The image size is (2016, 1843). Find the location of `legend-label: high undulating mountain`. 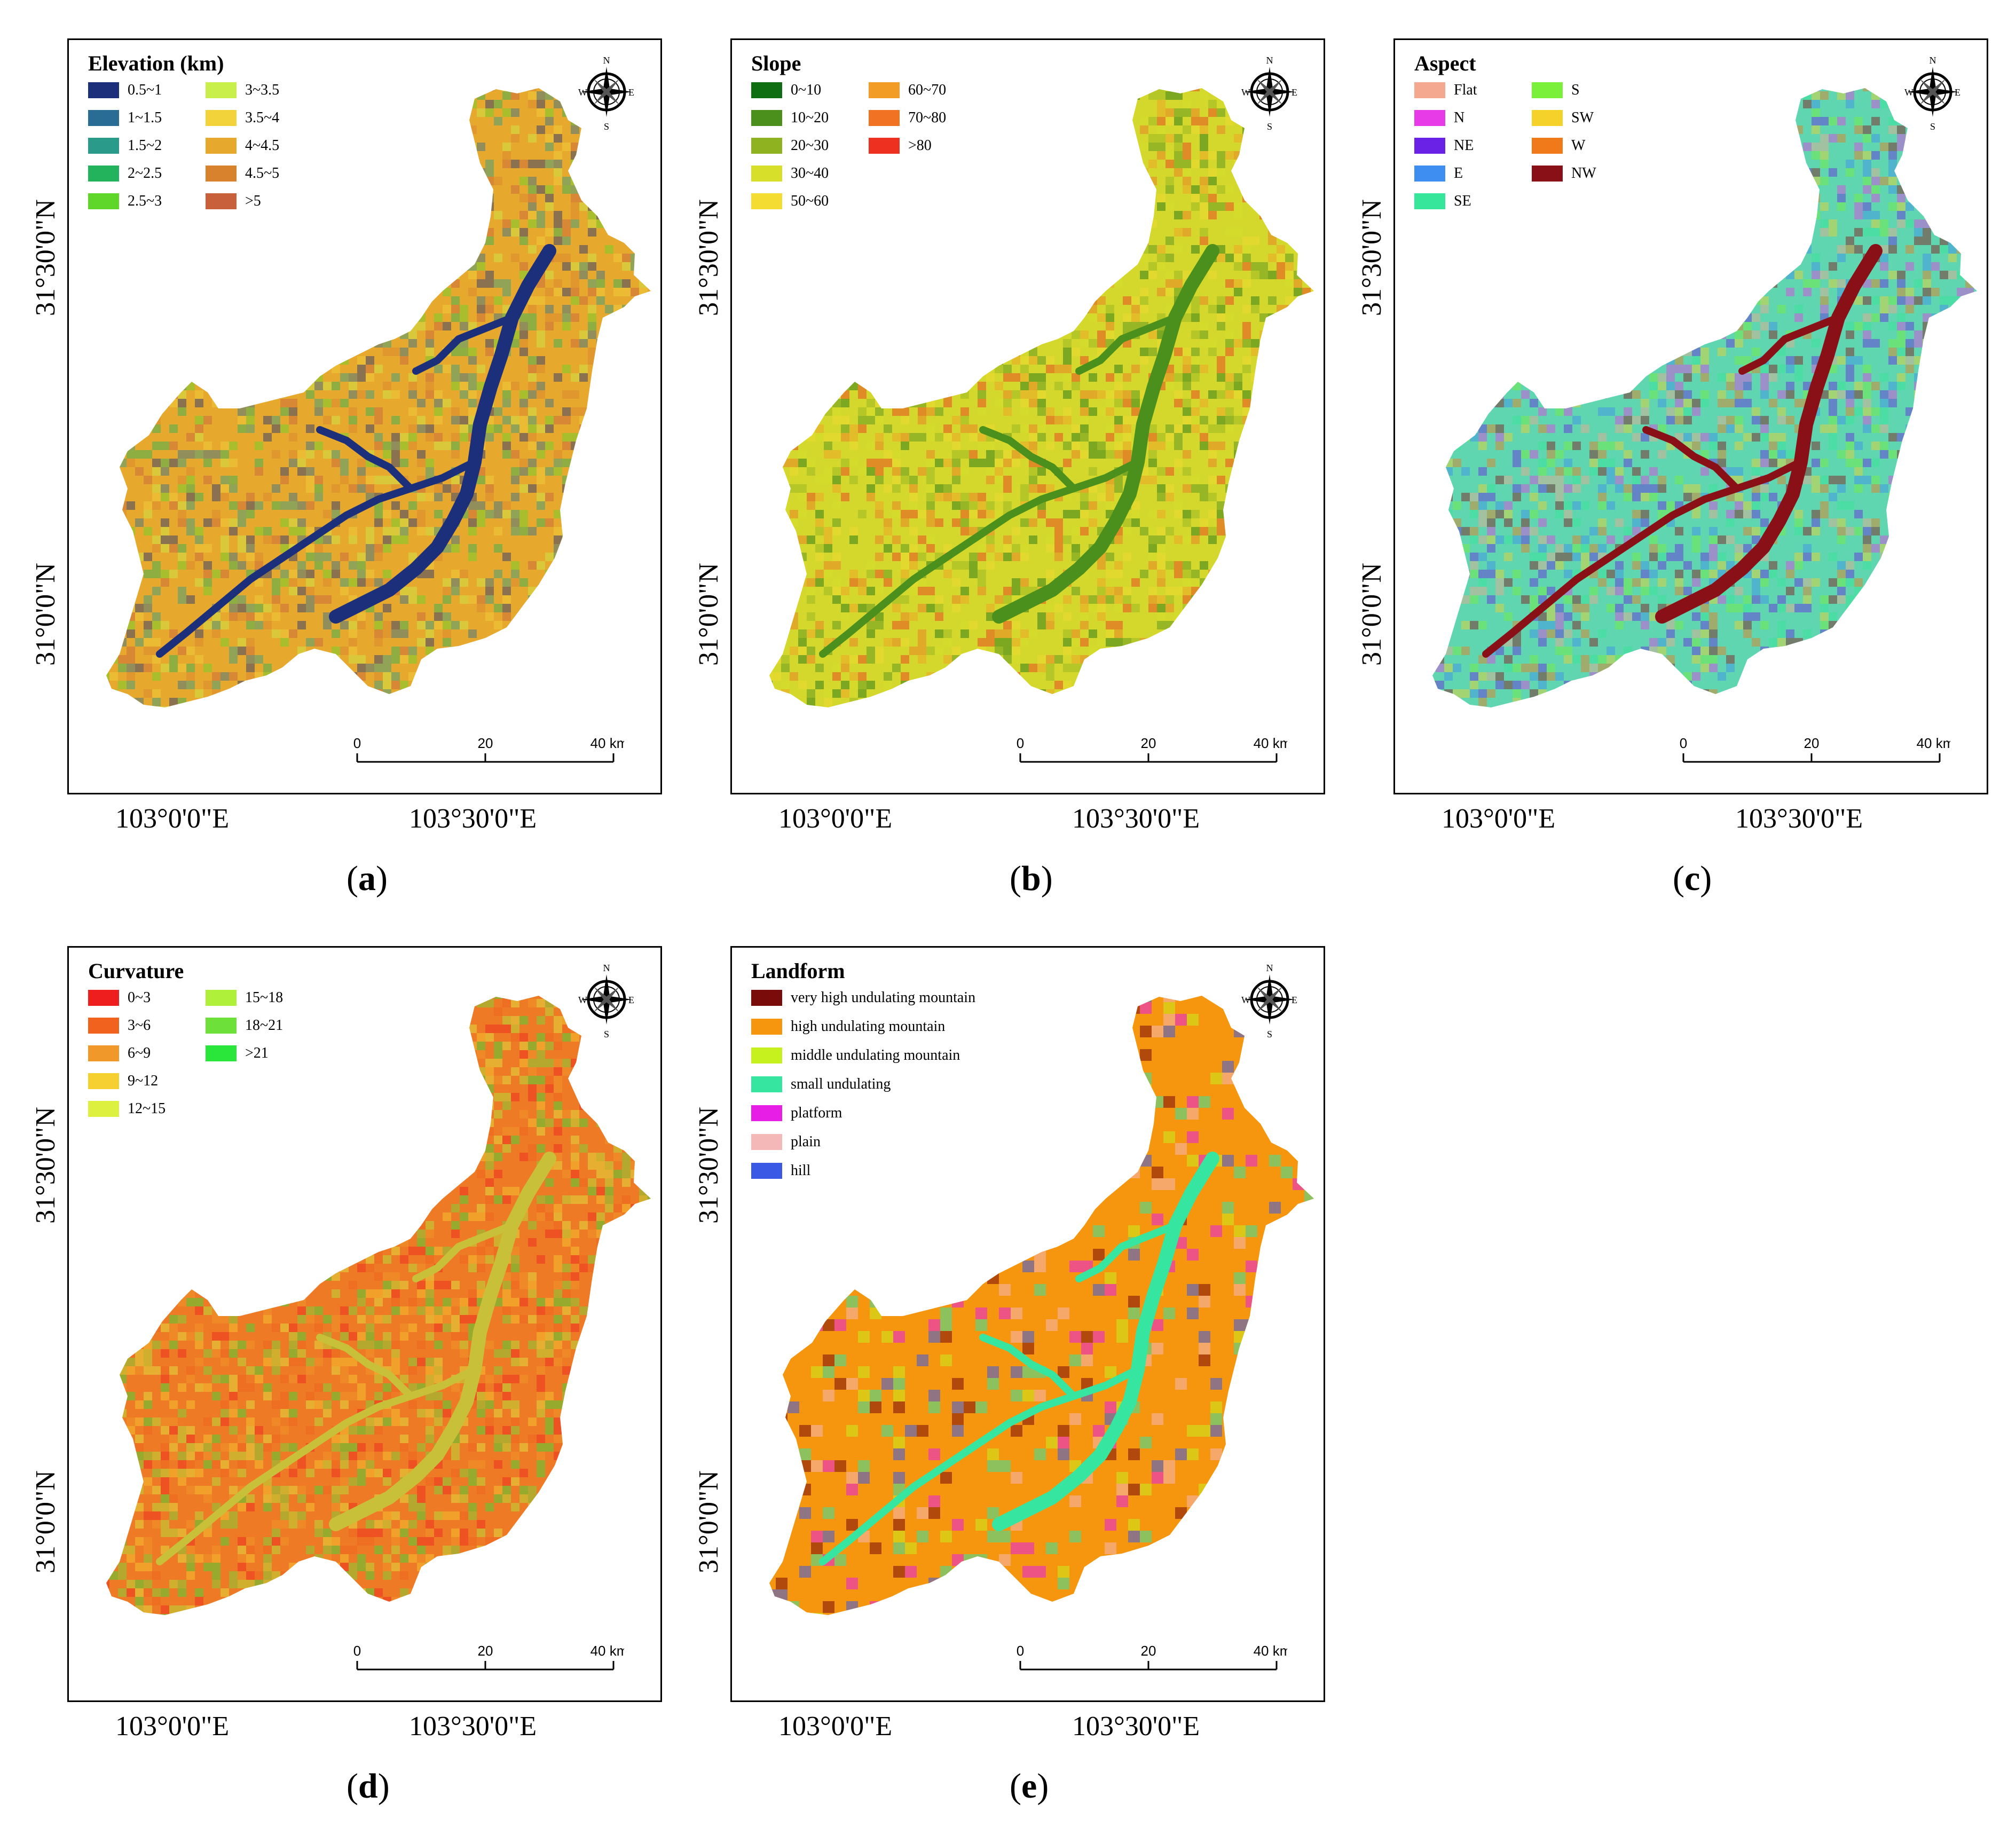

legend-label: high undulating mountain is located at coordinates (869, 1026).